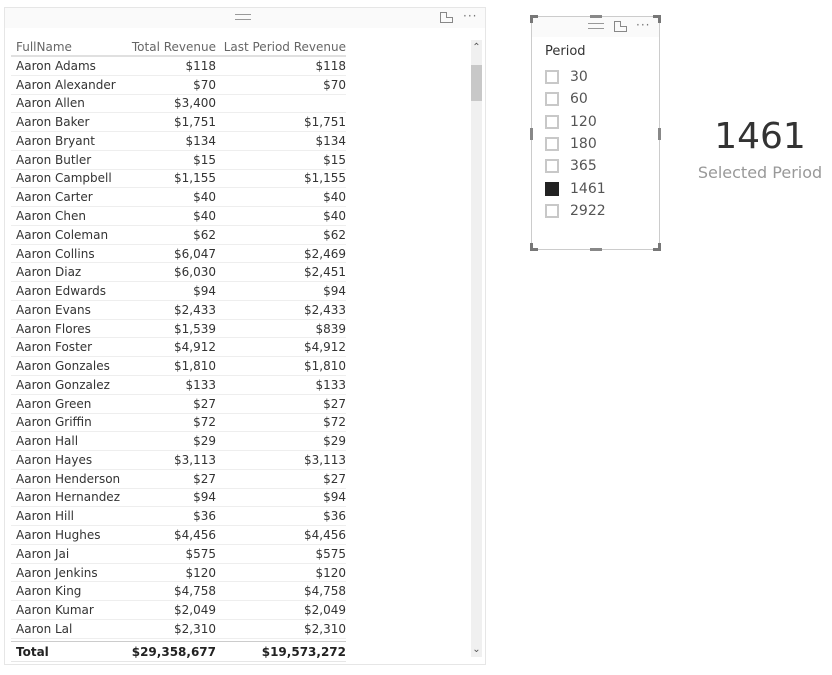 The width and height of the screenshot is (832, 675). What do you see at coordinates (178, 442) in the screenshot?
I see `table-row: Aaron Hall $29 $29` at bounding box center [178, 442].